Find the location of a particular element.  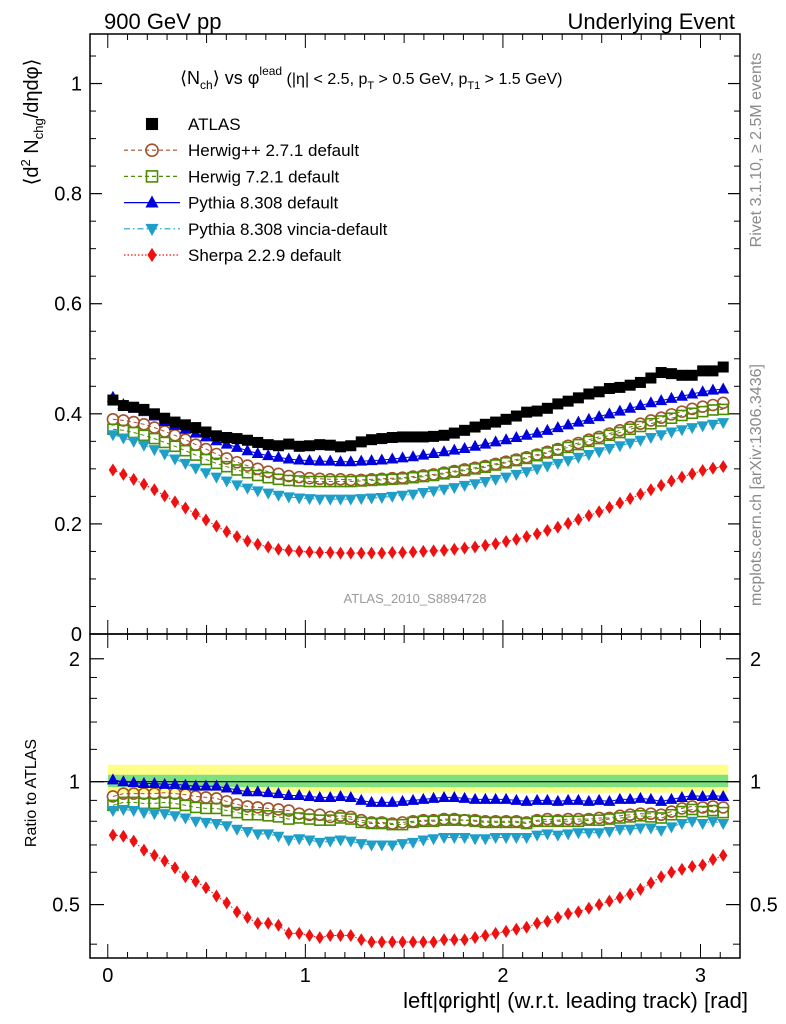

legend-marker is located at coordinates (152, 229).